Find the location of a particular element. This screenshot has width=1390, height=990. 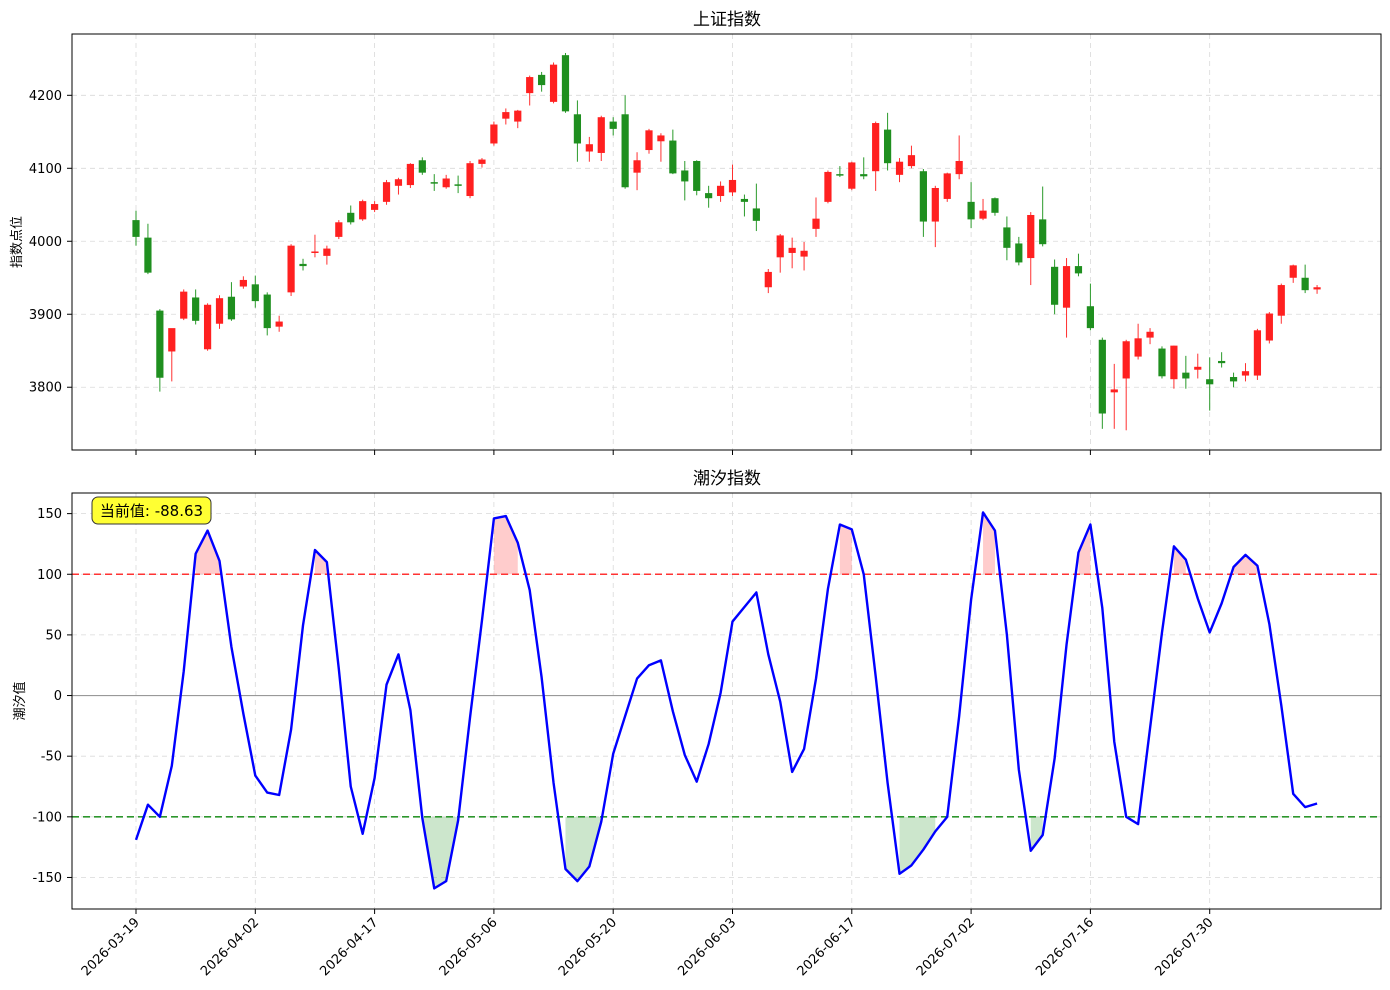

x-tick-label: 2026-06-17 is located at coordinates (827, 947).